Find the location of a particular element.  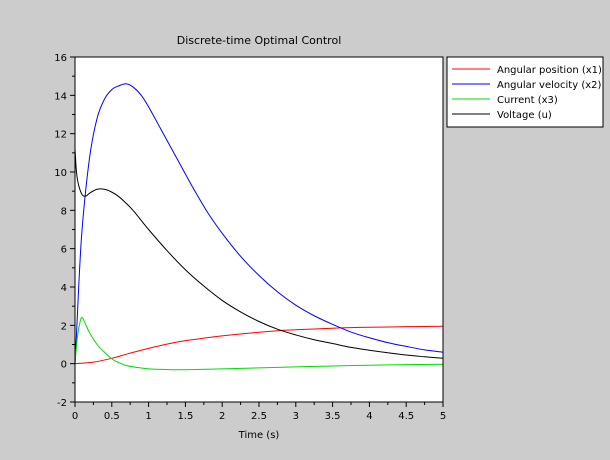

x-tick-label: 1 is located at coordinates (148, 416).